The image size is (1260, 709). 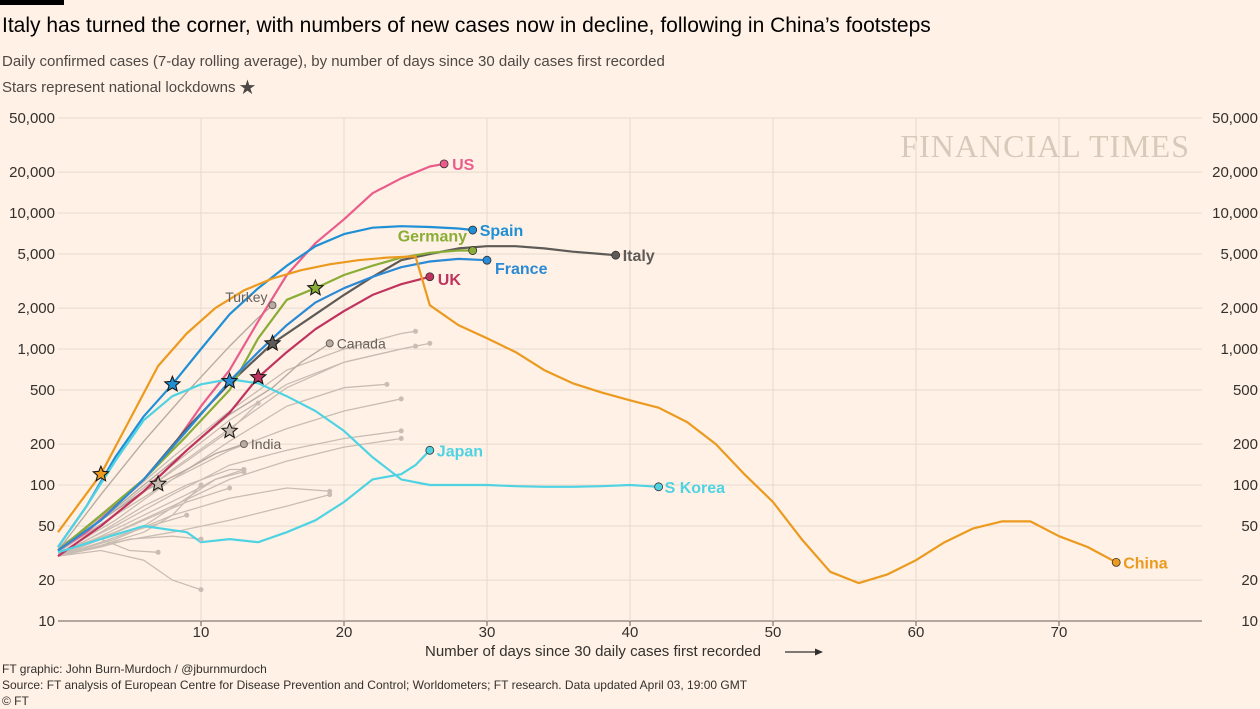 What do you see at coordinates (119, 87) in the screenshot?
I see `lockdown-note: Stars represent national lockdowns` at bounding box center [119, 87].